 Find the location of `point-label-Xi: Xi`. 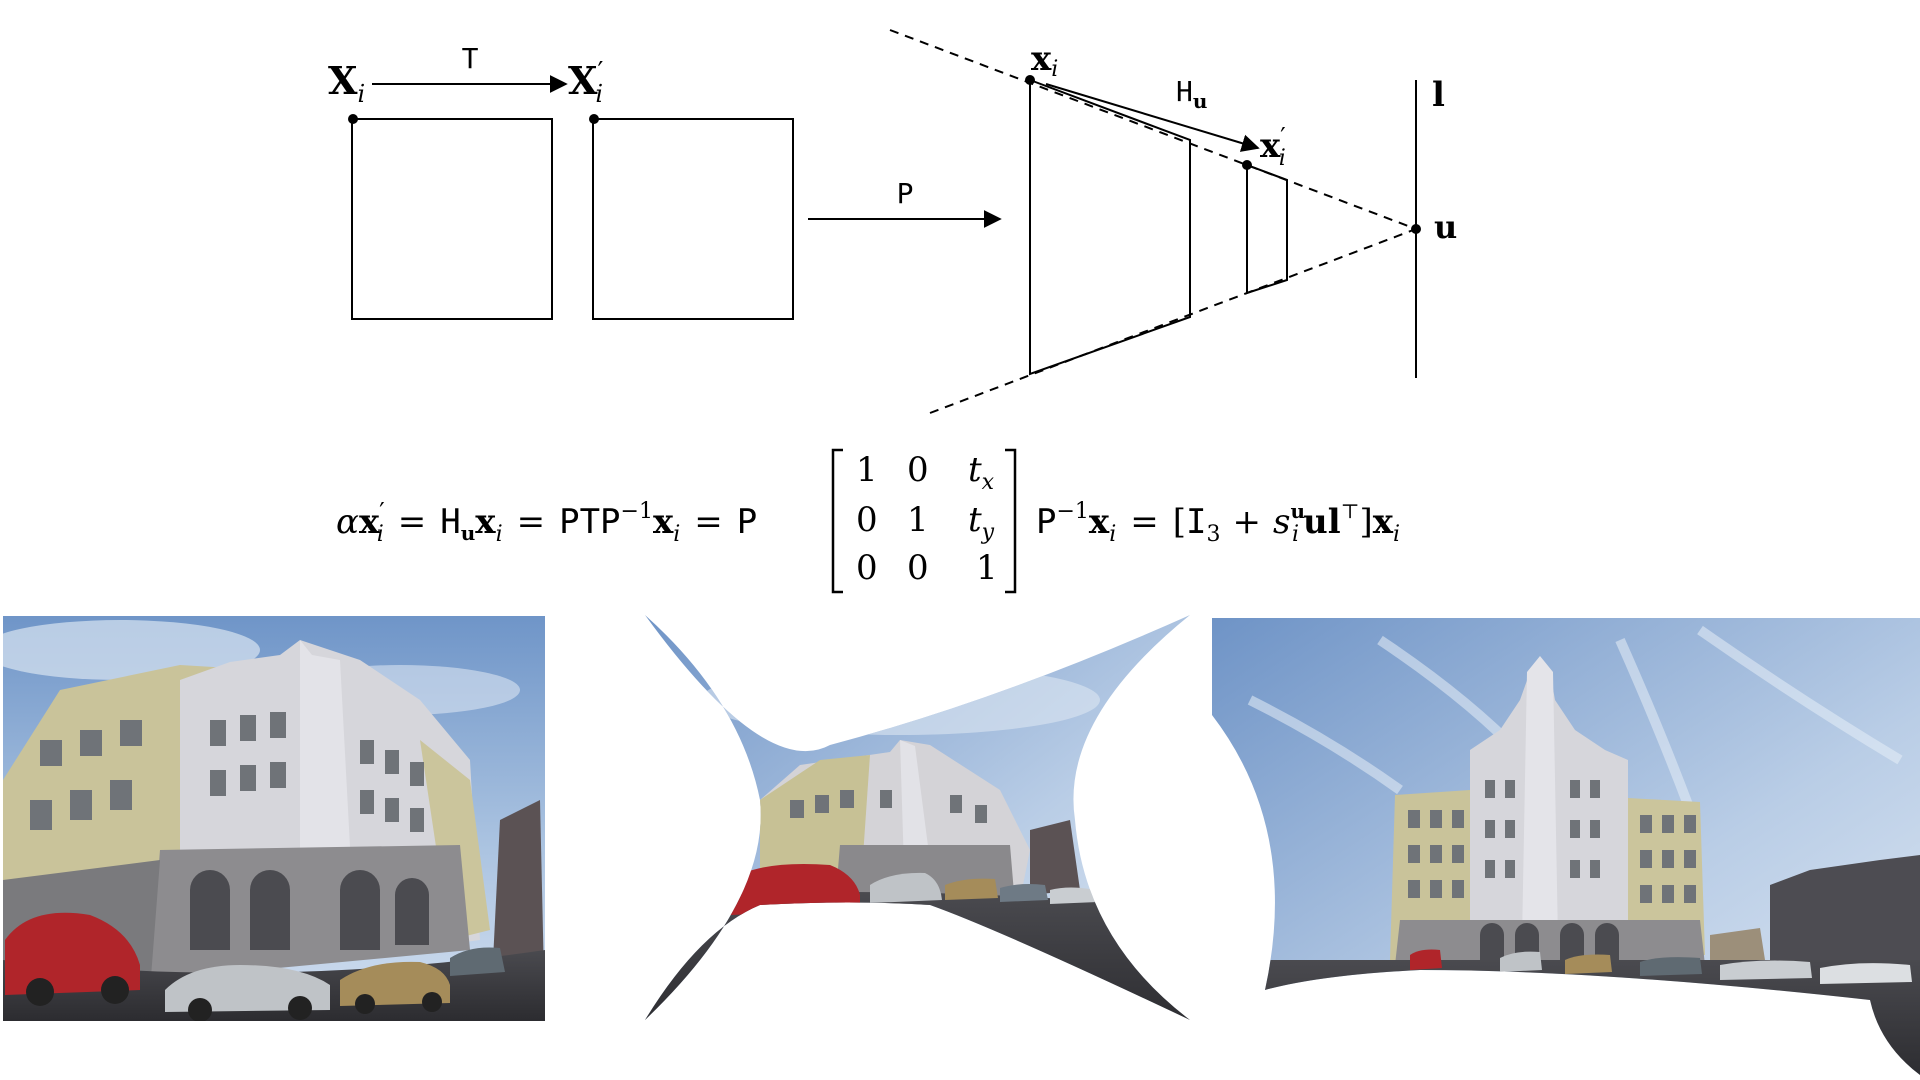

point-label-Xi: Xi is located at coordinates (346, 83).